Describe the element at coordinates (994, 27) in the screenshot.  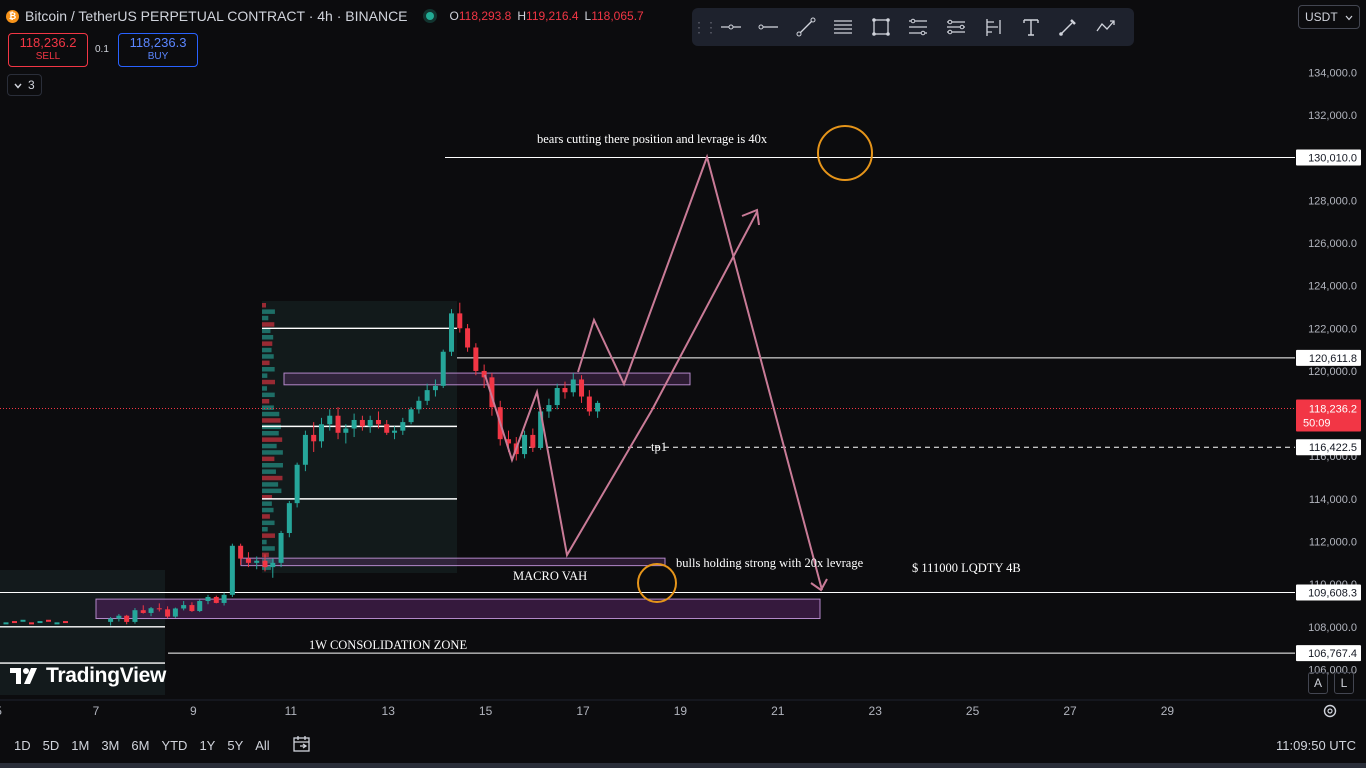
I see `pitchfork-icon` at that location.